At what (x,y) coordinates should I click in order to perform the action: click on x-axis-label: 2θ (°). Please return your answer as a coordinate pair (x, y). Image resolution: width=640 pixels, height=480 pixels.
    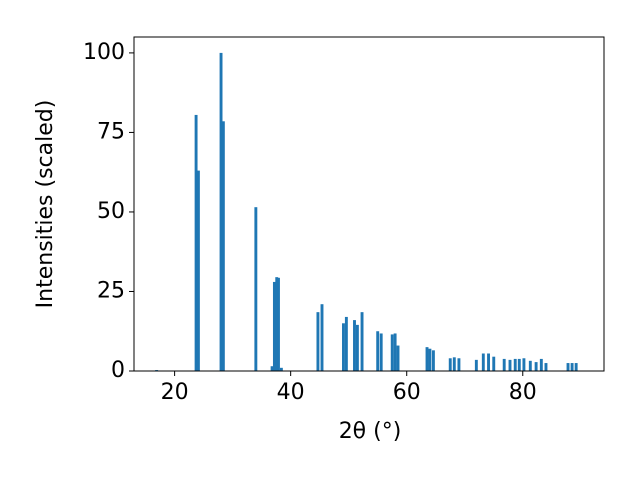
    Looking at the image, I should click on (370, 431).